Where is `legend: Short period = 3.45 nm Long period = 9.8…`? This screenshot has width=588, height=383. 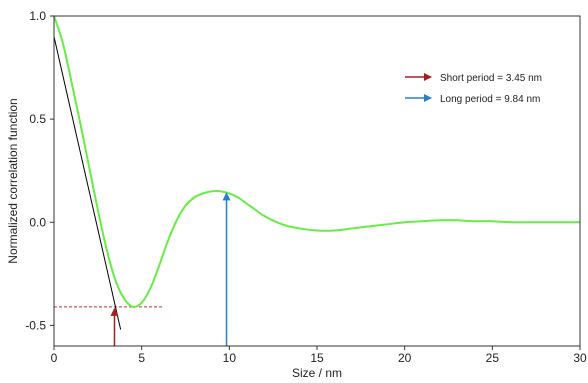 legend: Short period = 3.45 nm Long period = 9.8… is located at coordinates (473, 89).